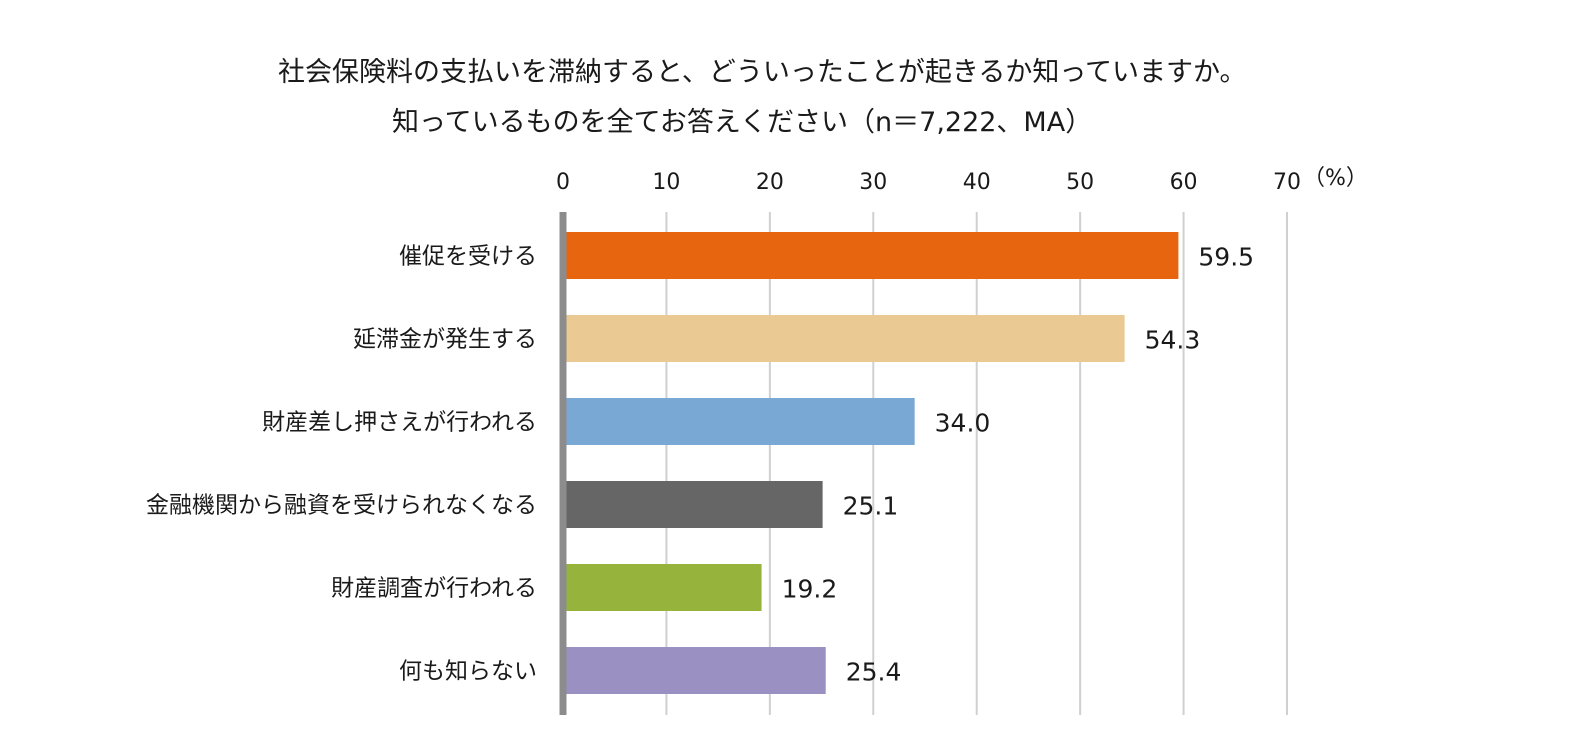 The image size is (1580, 738). I want to click on x-tick-label: 50, so click(1080, 182).